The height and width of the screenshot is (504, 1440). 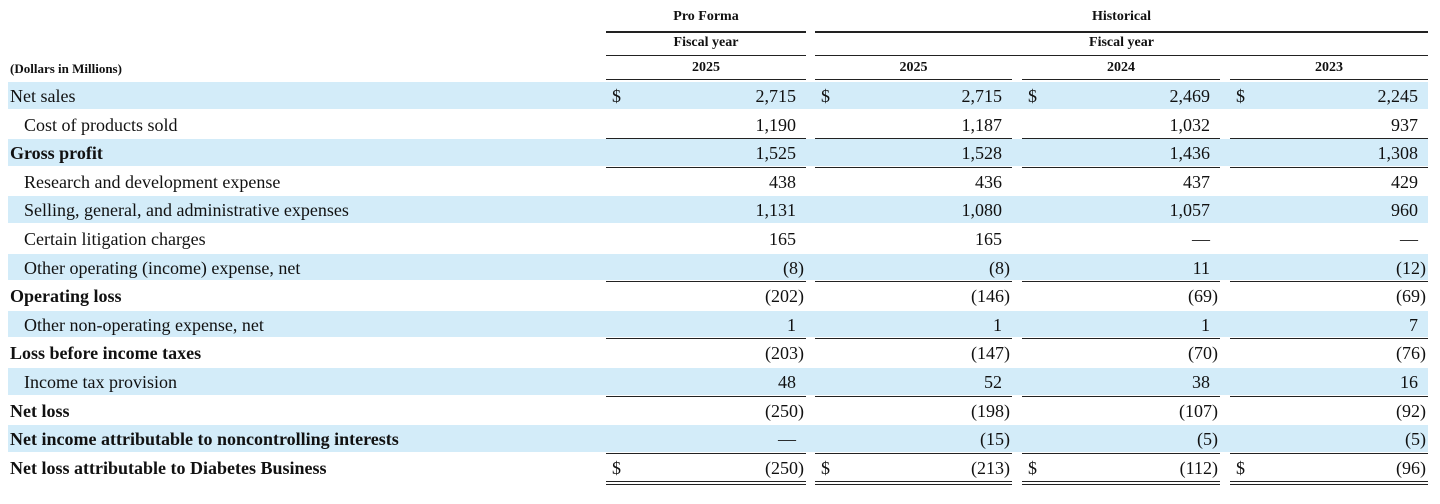 I want to click on cell-value: 2,469, so click(x=1190, y=96).